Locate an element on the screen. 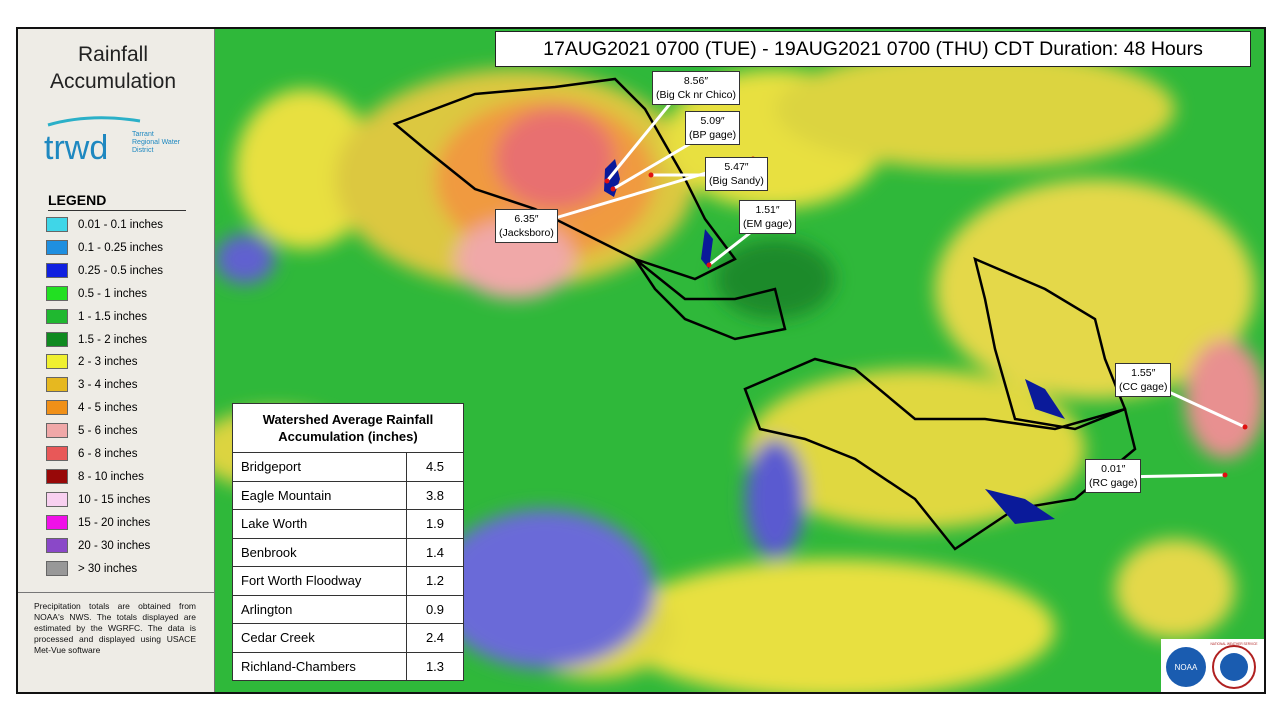  noaa-logo-text: NOAA is located at coordinates (1186, 667).